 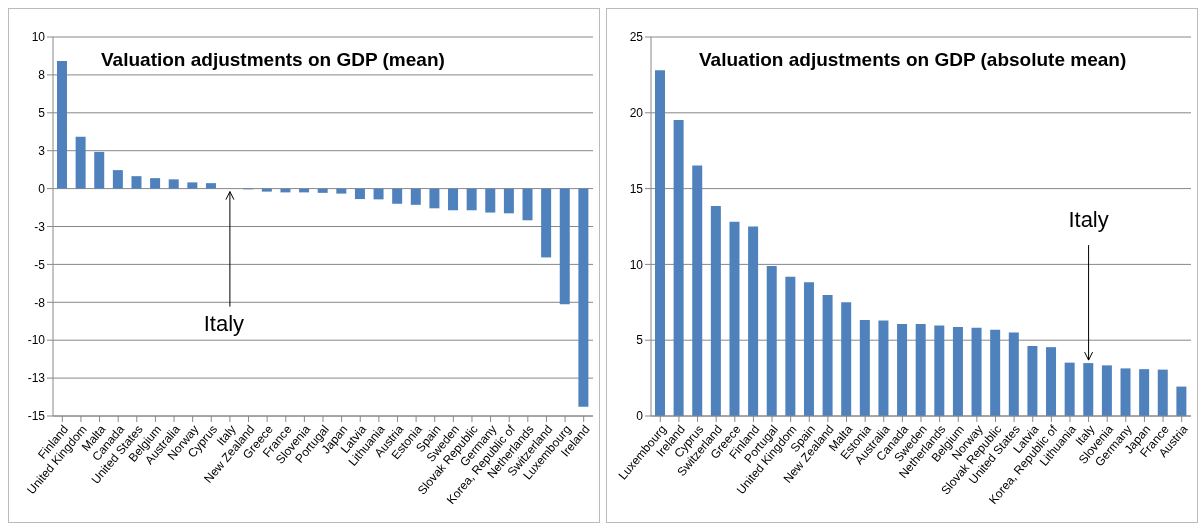 I want to click on y-tick-label: 15, so click(x=636, y=188).